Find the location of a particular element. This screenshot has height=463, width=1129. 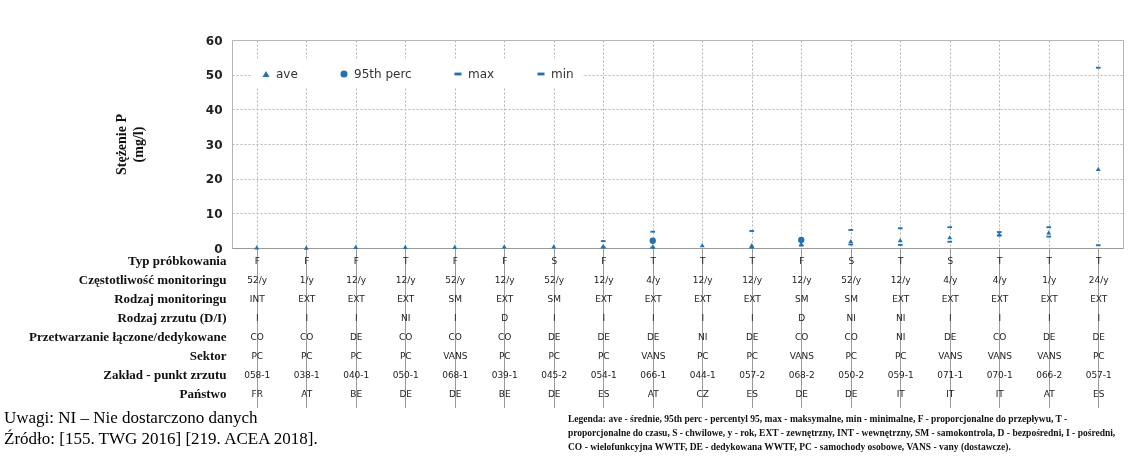

x-tick-label: T 12/y EXT NI NI PC 059-1 IT is located at coordinates (900, 327).